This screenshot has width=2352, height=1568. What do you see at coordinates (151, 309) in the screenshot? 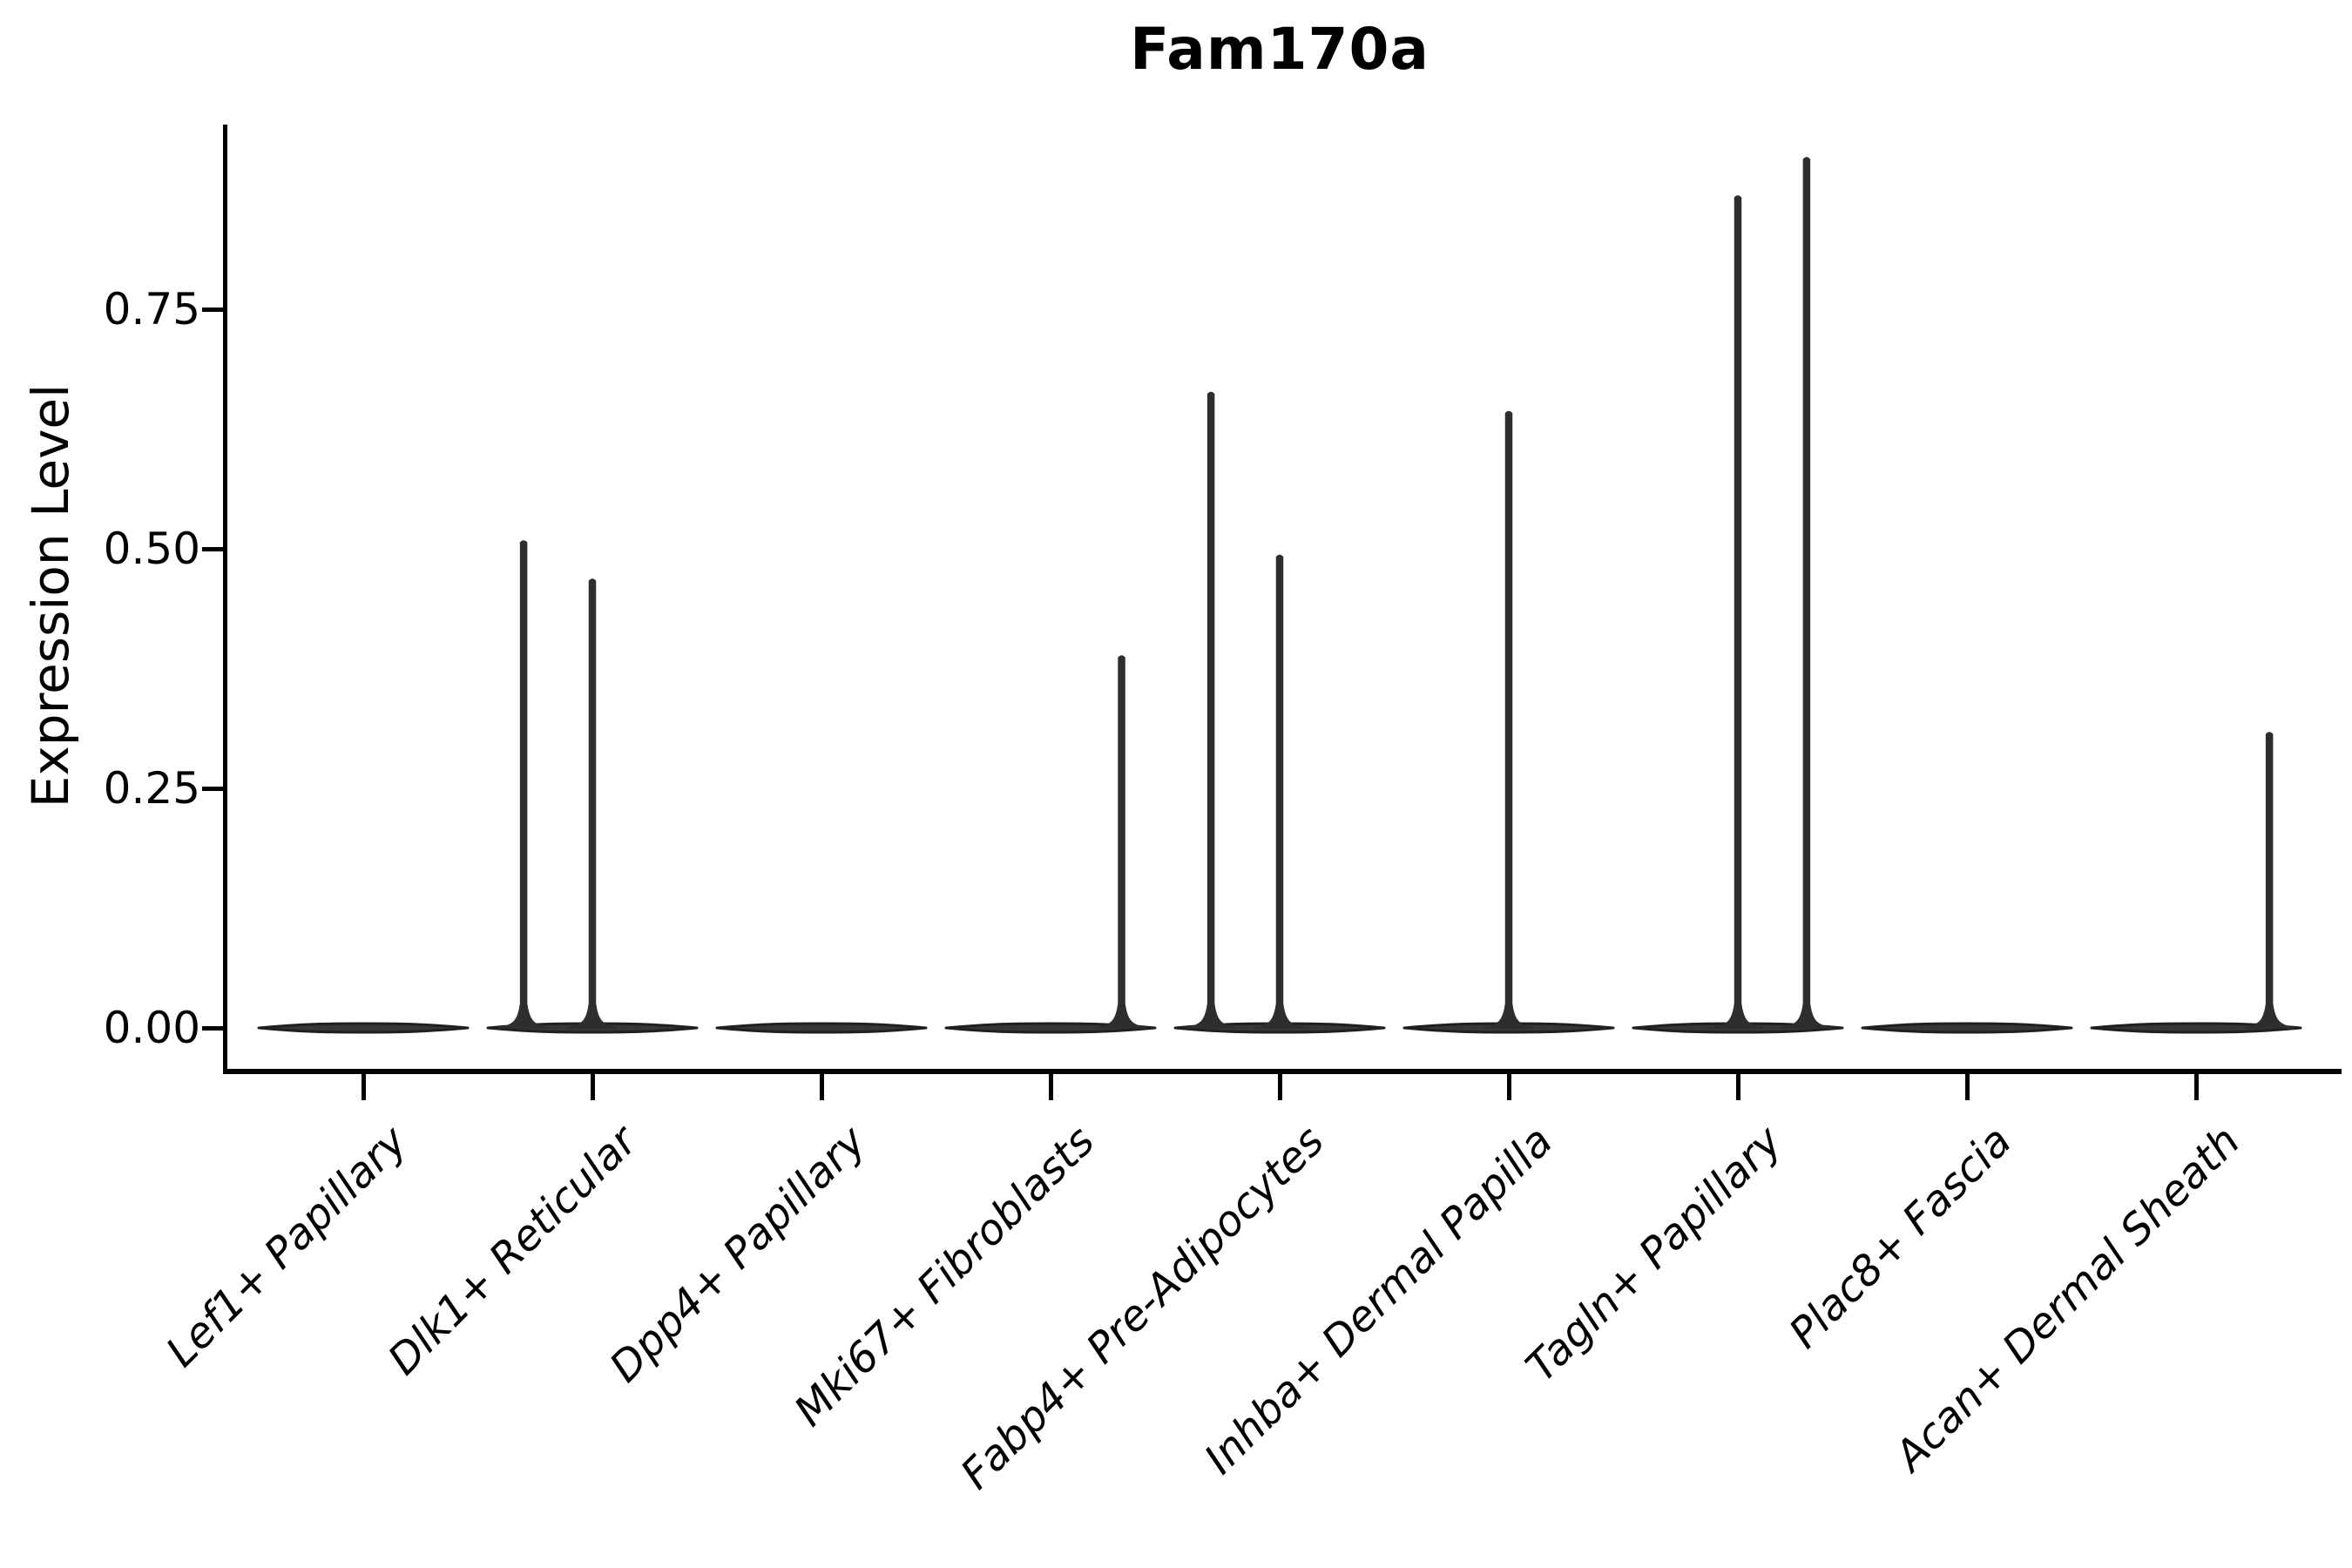
I see `y-tick-label: 0.75` at bounding box center [151, 309].